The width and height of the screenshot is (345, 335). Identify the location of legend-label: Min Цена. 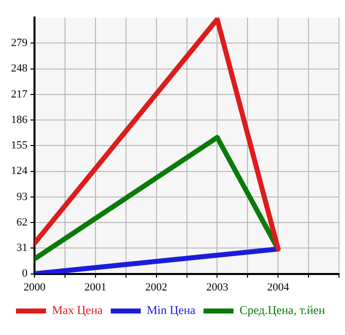
(171, 310).